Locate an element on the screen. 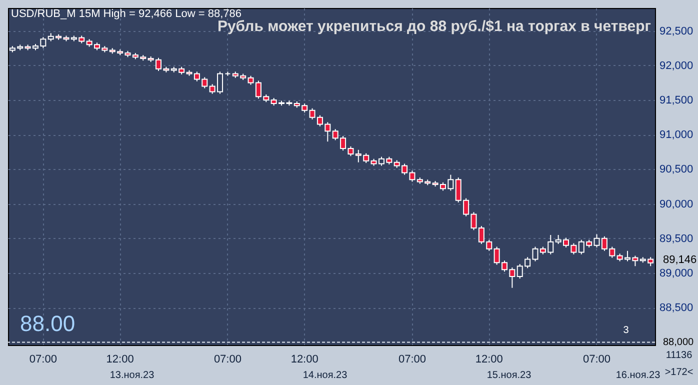 The width and height of the screenshot is (698, 385). text: Рубль может укрепиться до 88 руб./$1 на торгах в четверг is located at coordinates (434, 26).